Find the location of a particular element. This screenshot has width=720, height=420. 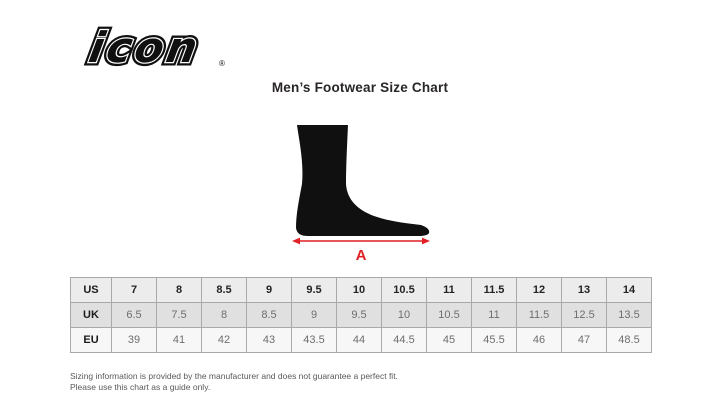

size-row-uk: UK 6.5 7.5 8 8.5 9 9.5 10 10.5 11 11.5 12.5 13.5 is located at coordinates (361, 315).